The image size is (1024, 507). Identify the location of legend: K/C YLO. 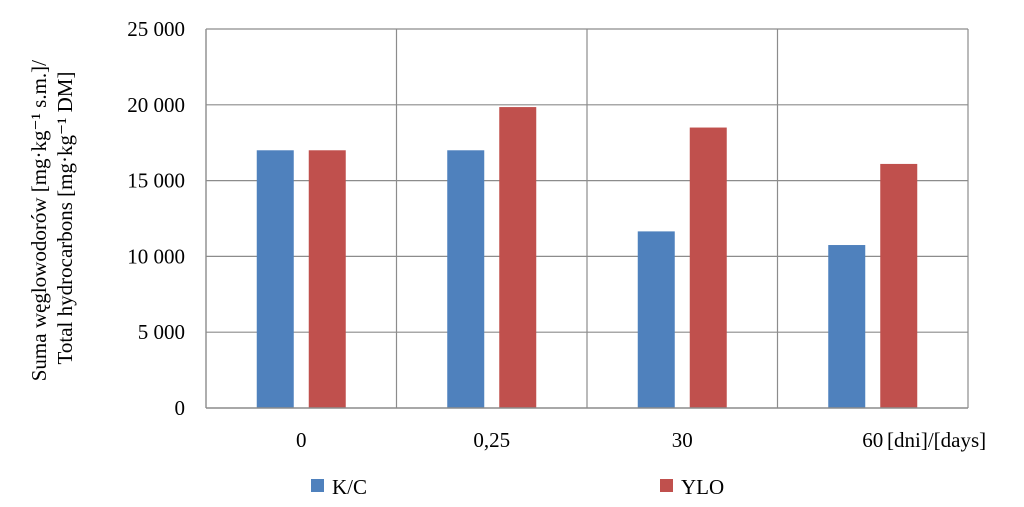
(517, 487).